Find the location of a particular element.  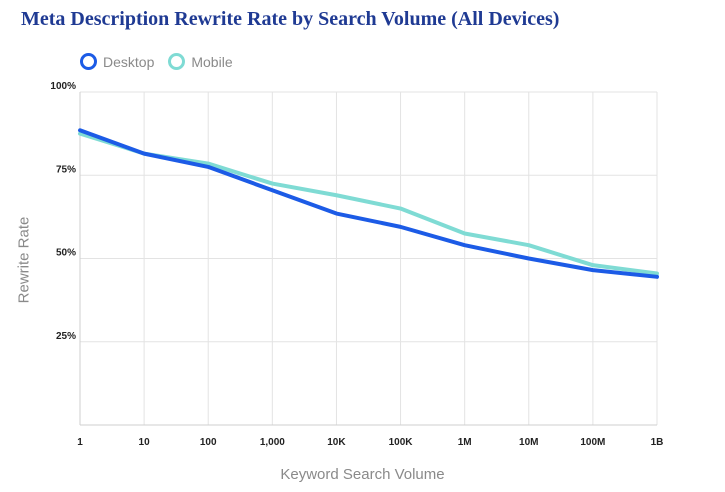

x-tick-label: 10K is located at coordinates (336, 442).